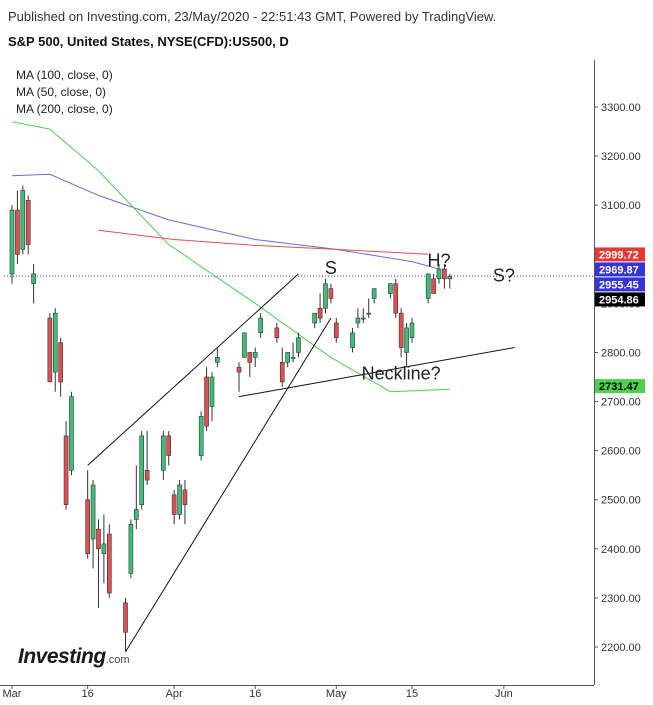 The image size is (653, 705). Describe the element at coordinates (621, 403) in the screenshot. I see `y-tick-label: 2700.00` at that location.